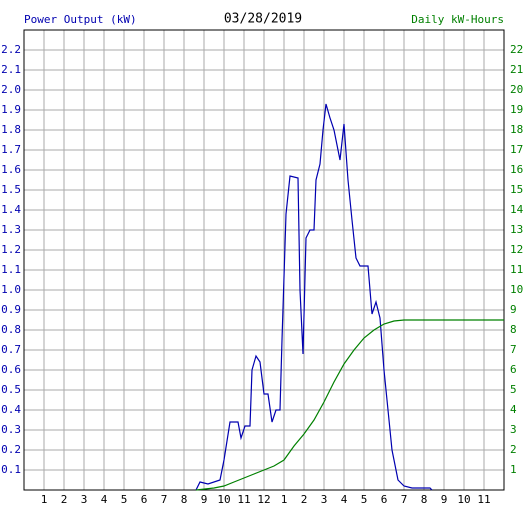 Image resolution: width=527 pixels, height=510 pixels. Describe the element at coordinates (11, 469) in the screenshot. I see `y-tick-label: 0.1` at that location.